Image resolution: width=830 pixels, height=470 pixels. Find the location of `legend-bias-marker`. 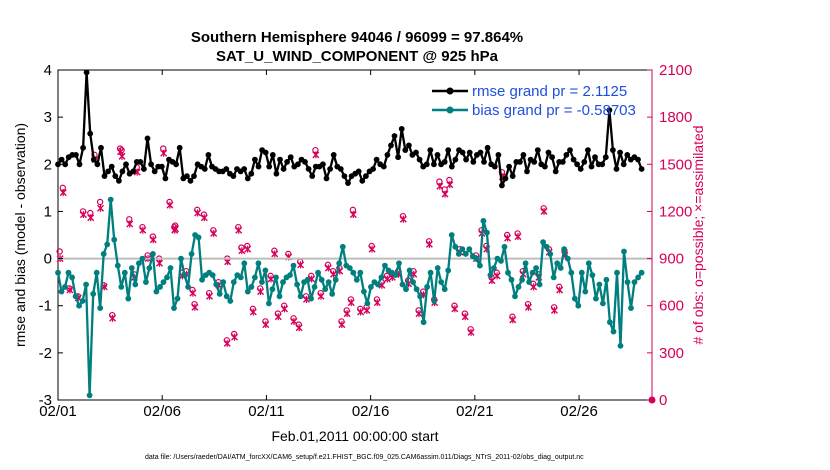

legend-bias-marker is located at coordinates (450, 110).